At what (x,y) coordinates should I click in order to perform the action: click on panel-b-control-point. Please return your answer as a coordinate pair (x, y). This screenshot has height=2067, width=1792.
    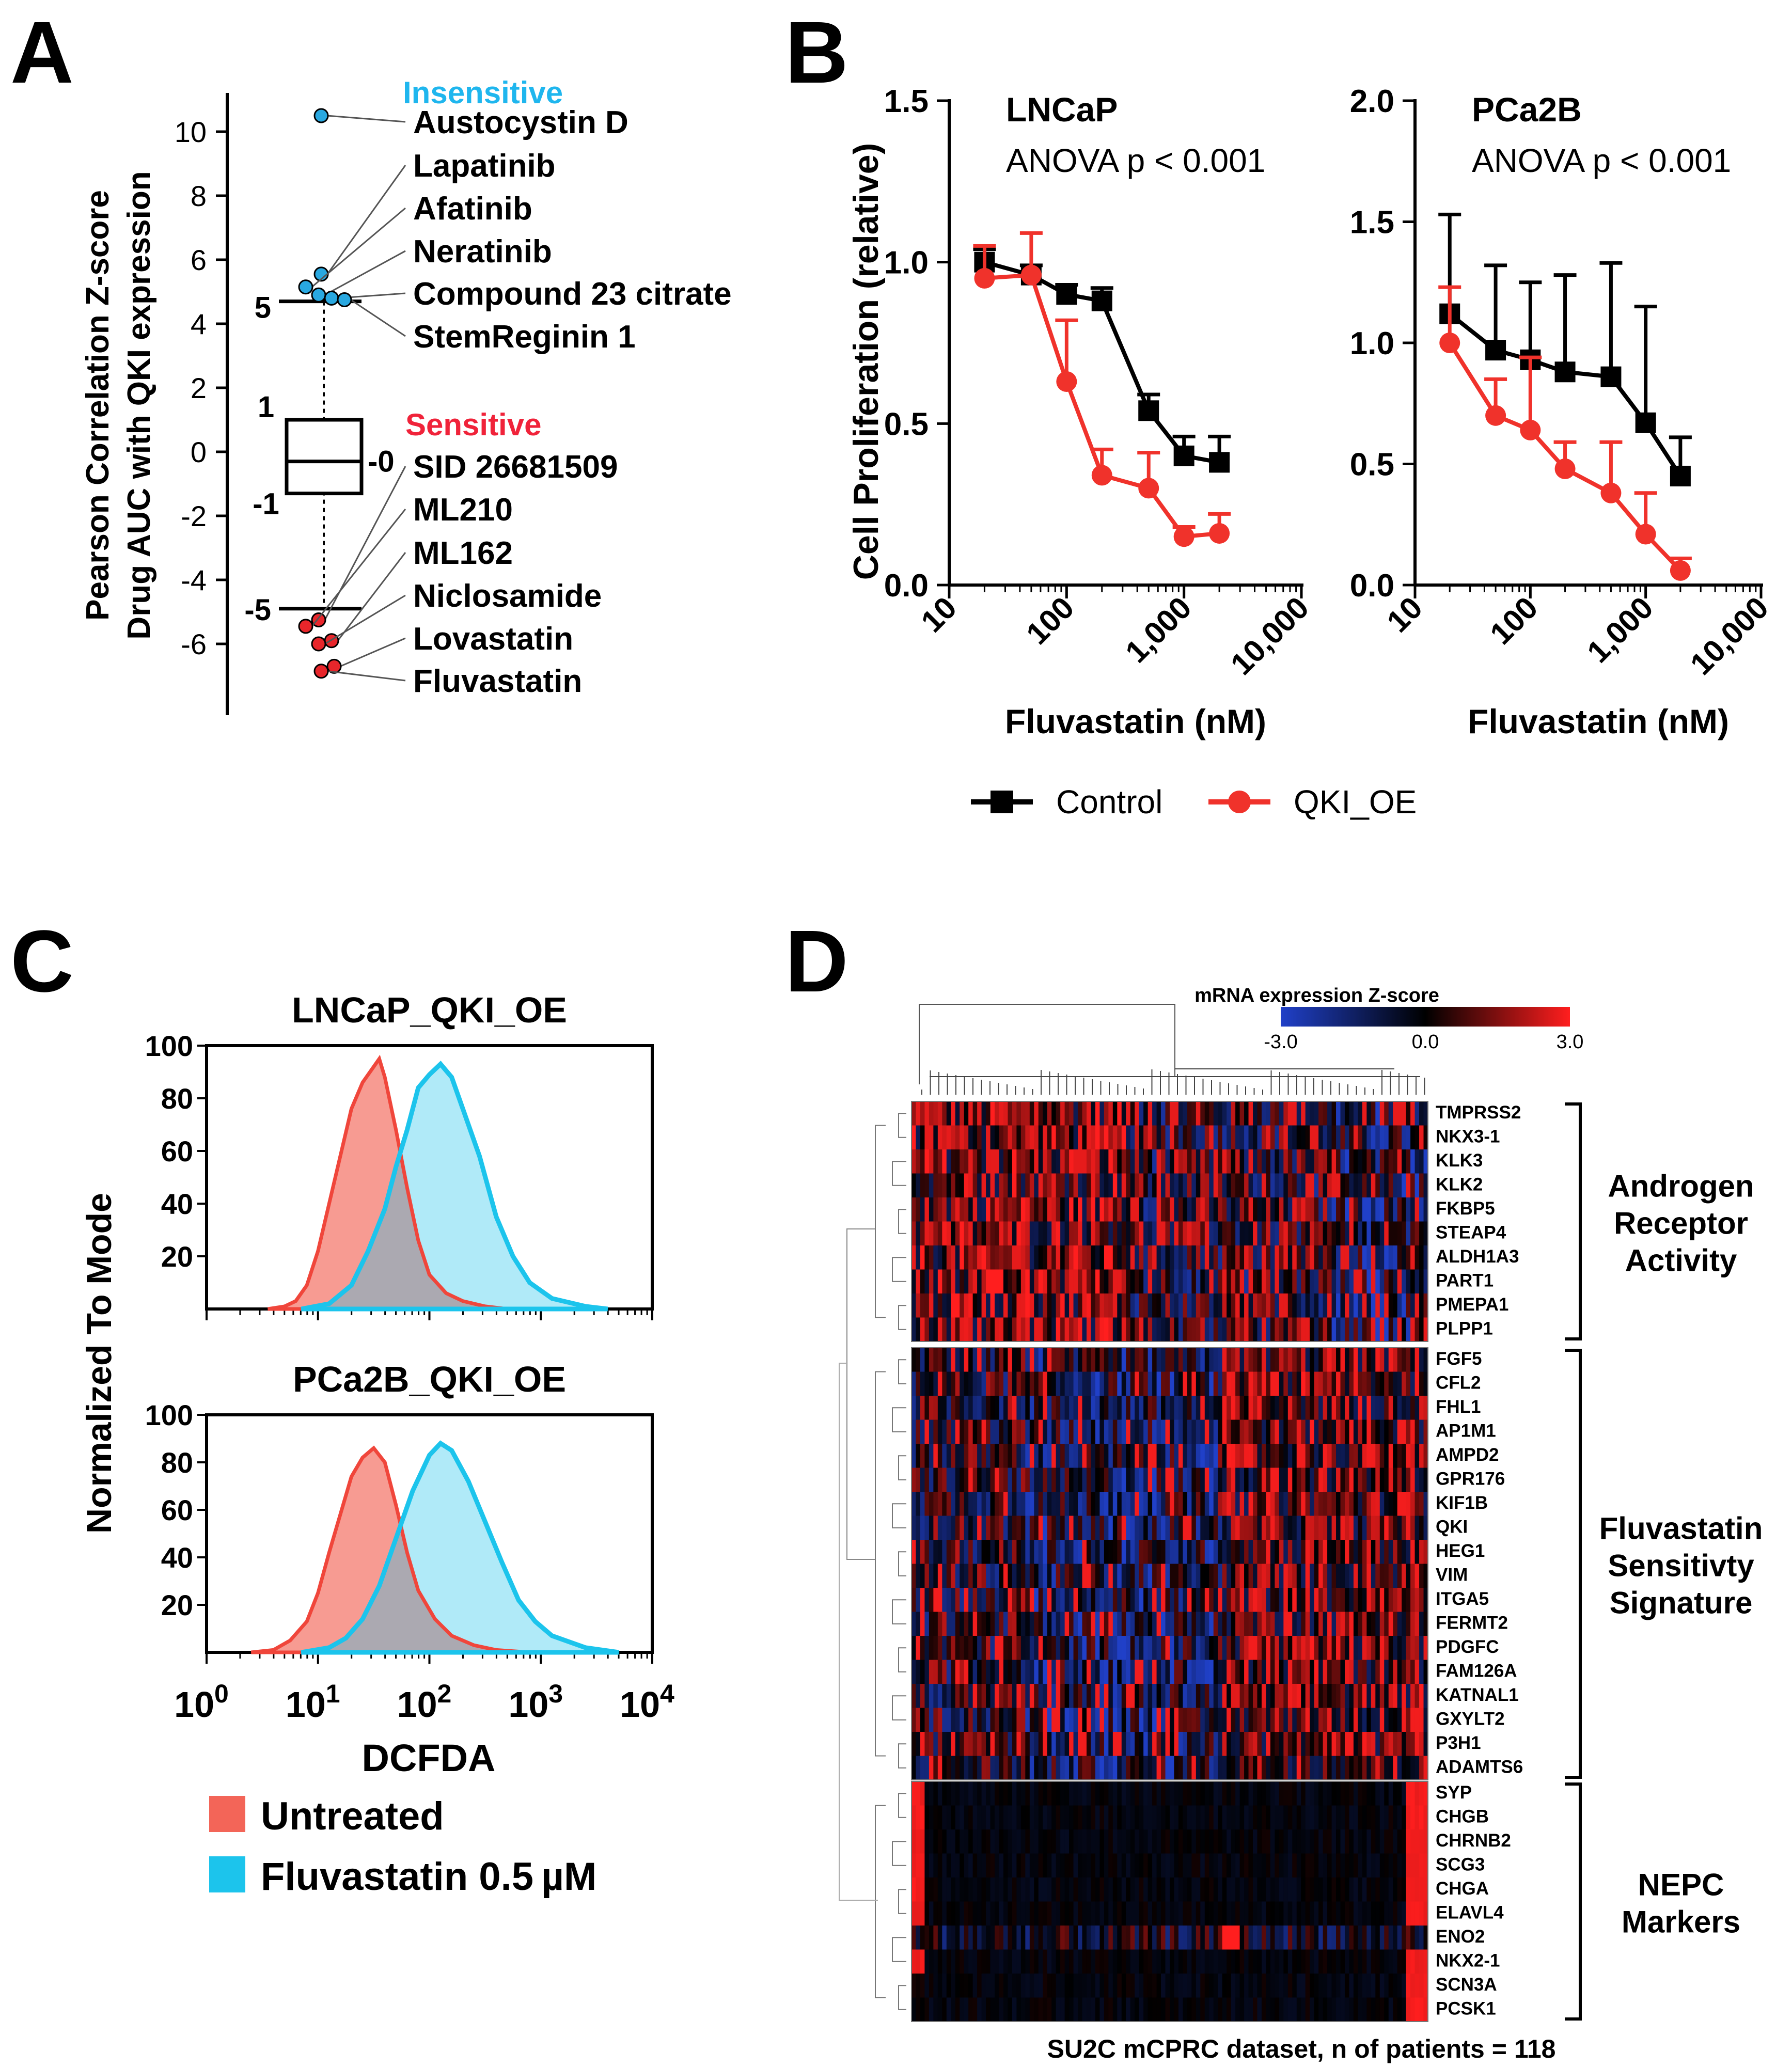
    Looking at the image, I should click on (1611, 376).